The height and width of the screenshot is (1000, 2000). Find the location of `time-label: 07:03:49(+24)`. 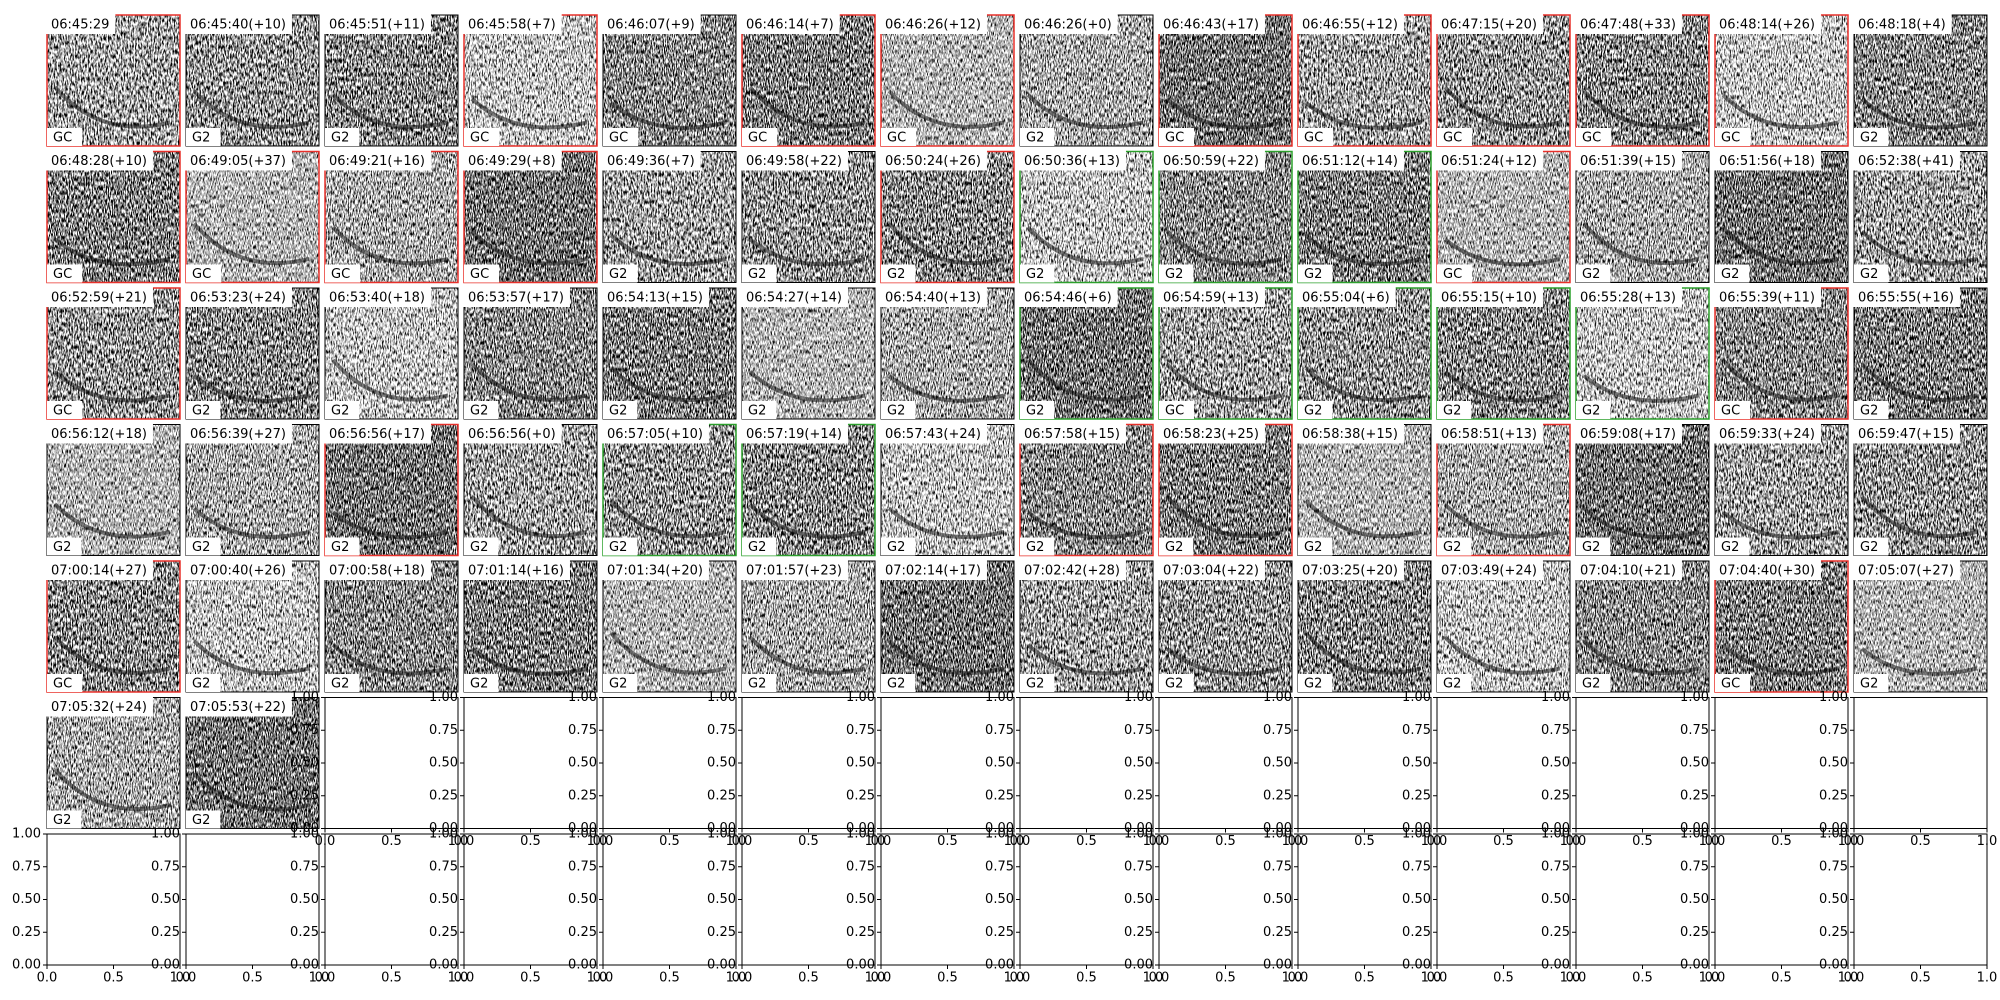

time-label: 07:03:49(+24) is located at coordinates (1489, 571).